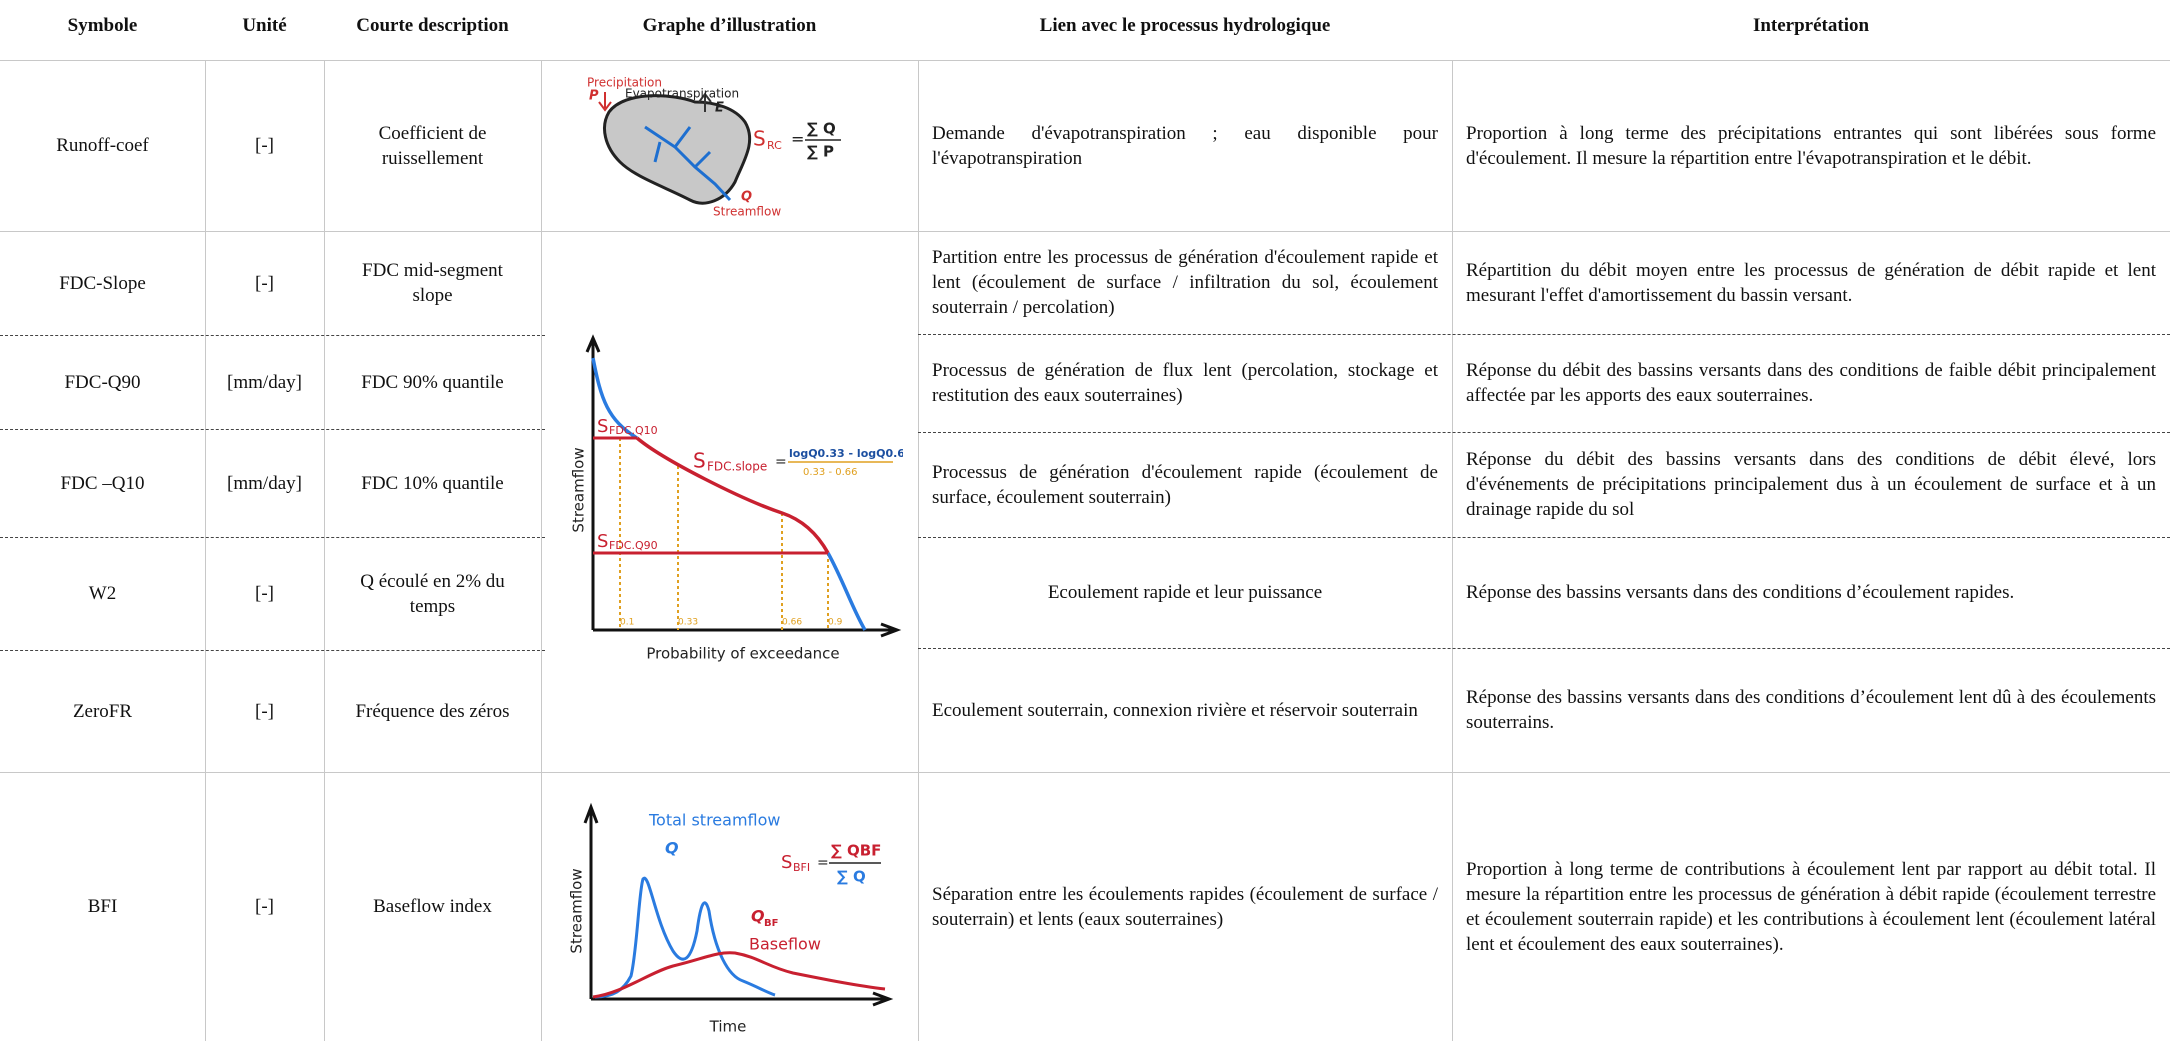 Image resolution: width=2170 pixels, height=1041 pixels. Describe the element at coordinates (594, 96) in the screenshot. I see `label: P` at that location.